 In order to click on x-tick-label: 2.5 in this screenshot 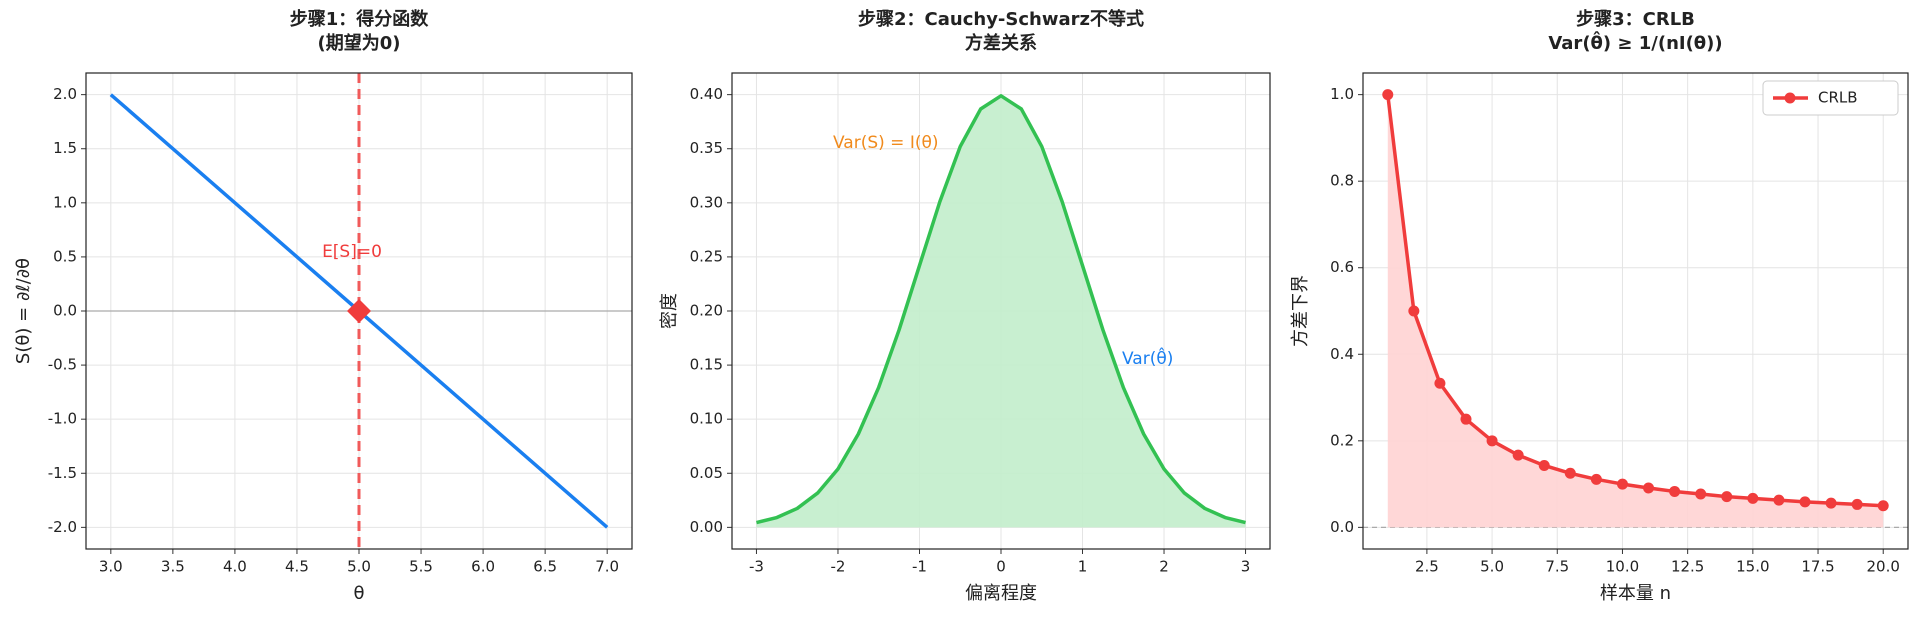, I will do `click(1427, 567)`.